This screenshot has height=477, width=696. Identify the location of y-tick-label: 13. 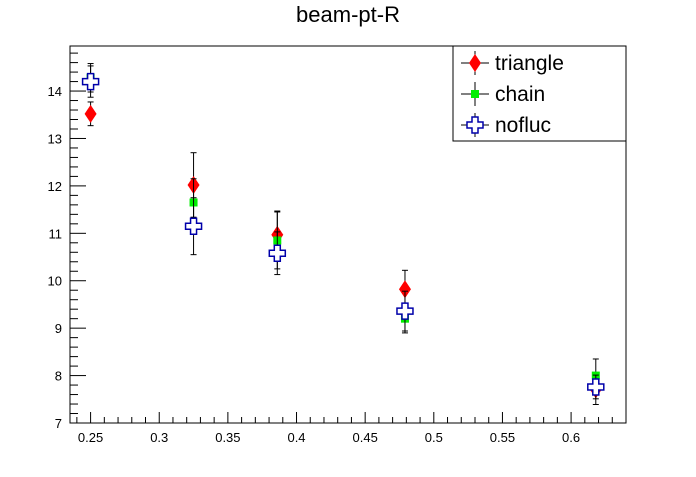
(55, 138).